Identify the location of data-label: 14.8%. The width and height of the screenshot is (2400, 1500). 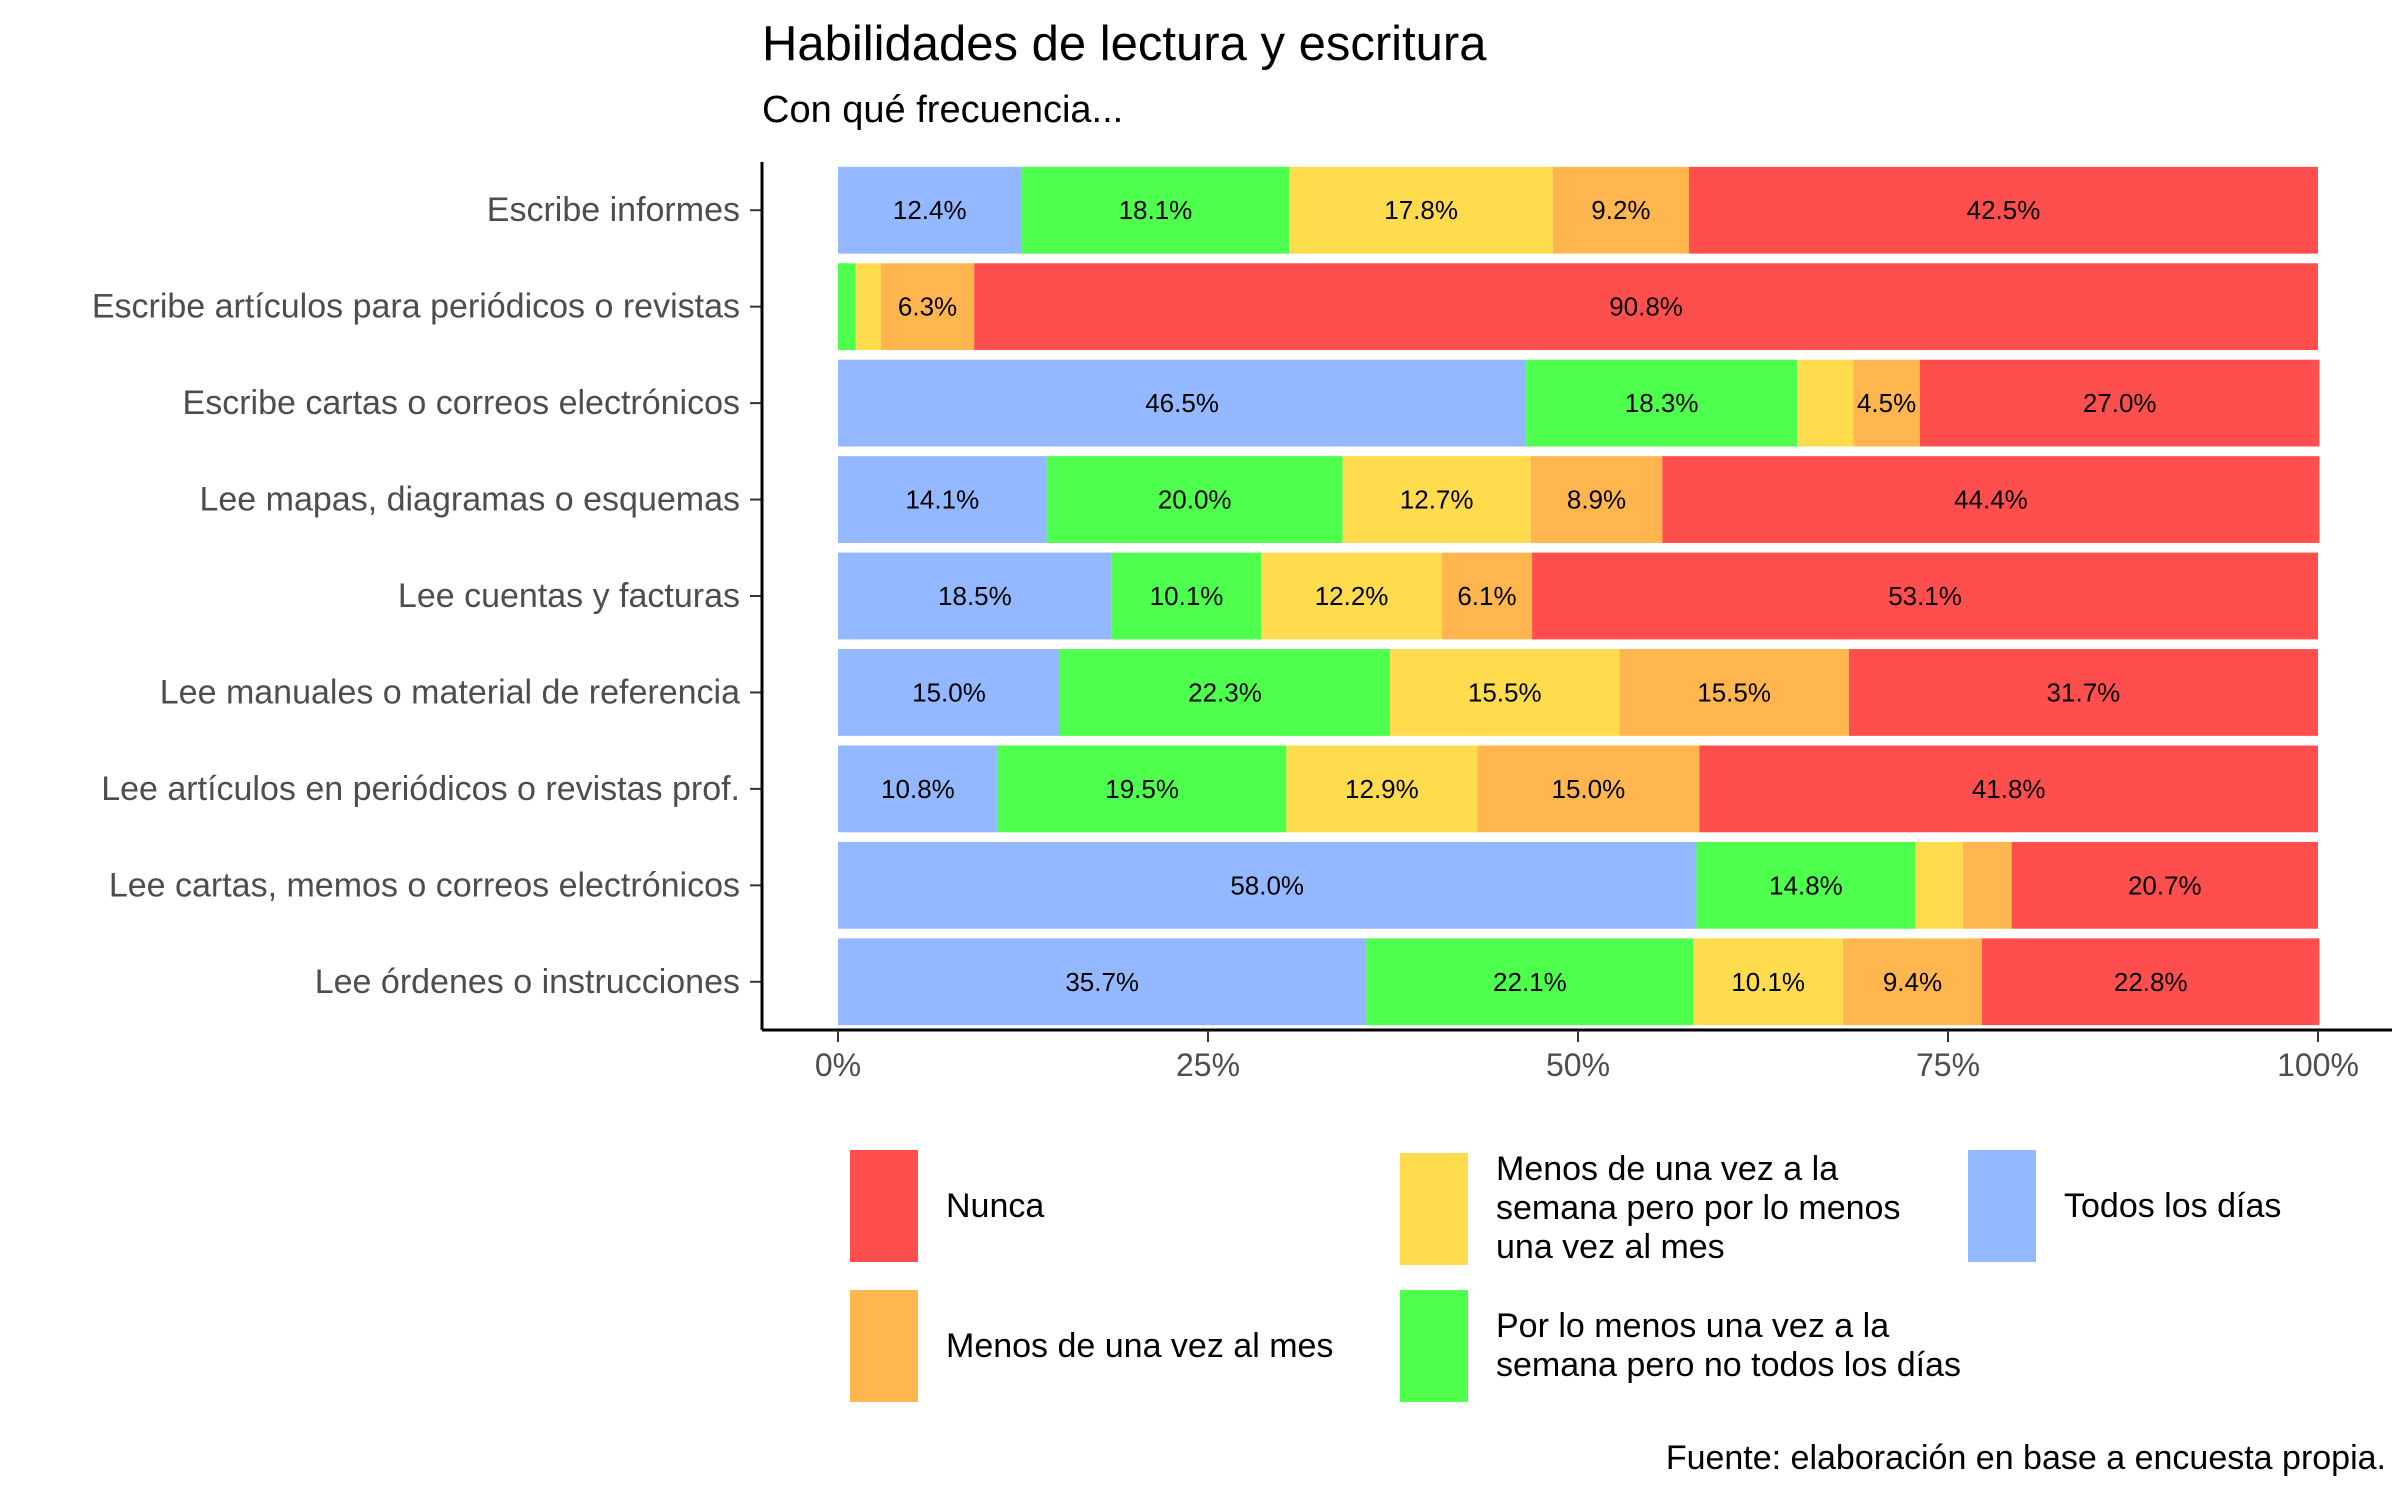
(1806, 885).